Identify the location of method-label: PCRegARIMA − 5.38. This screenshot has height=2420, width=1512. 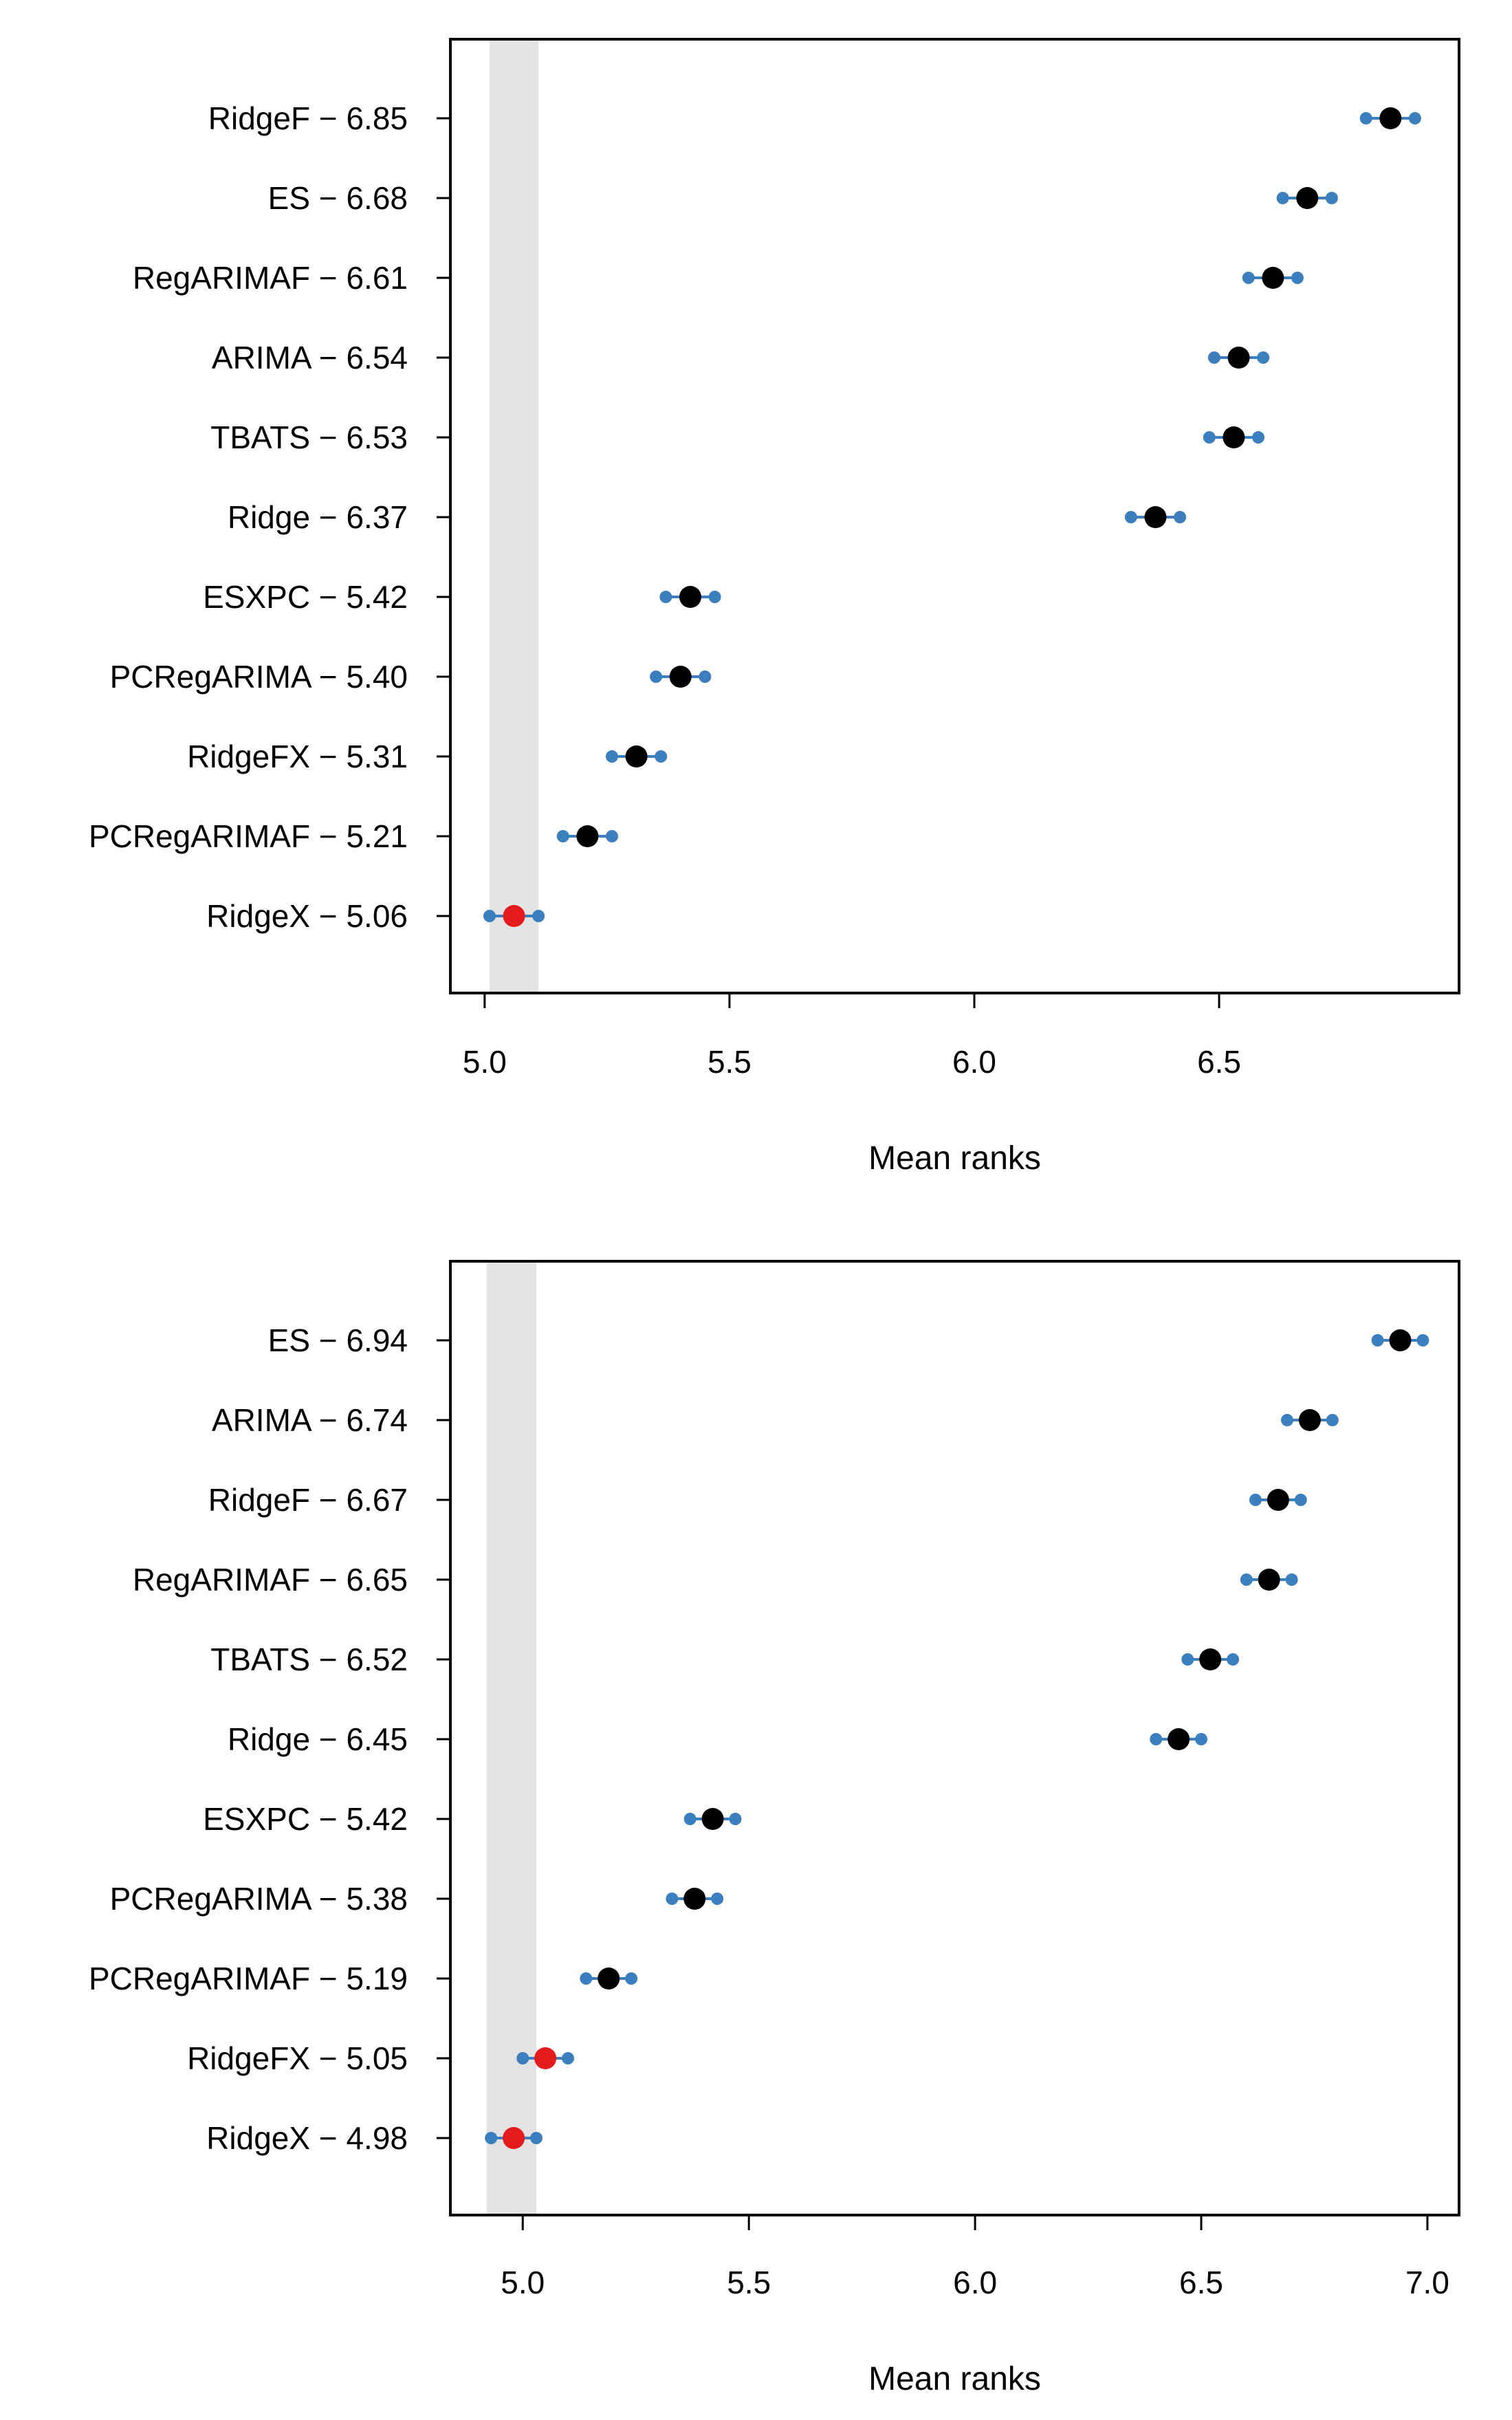
(259, 1899).